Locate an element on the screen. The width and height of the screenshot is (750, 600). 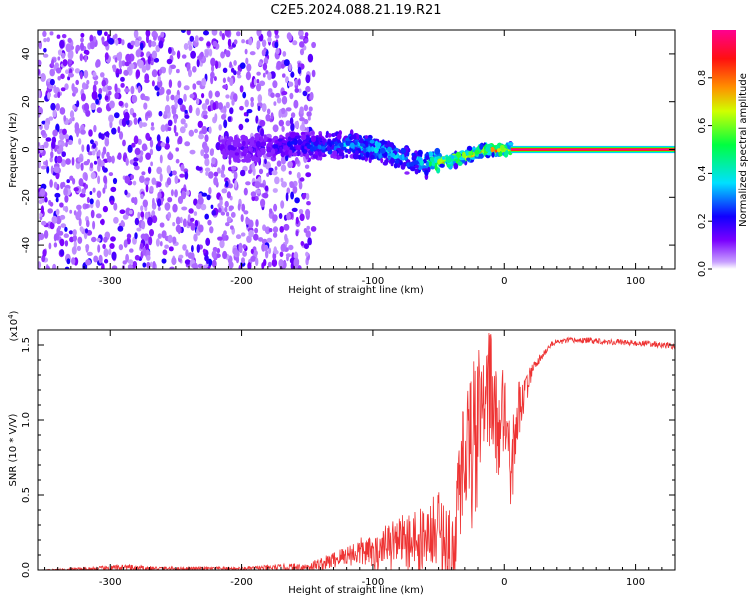
snr-y-label: SNR (10 * V/V) is located at coordinates (13, 449).